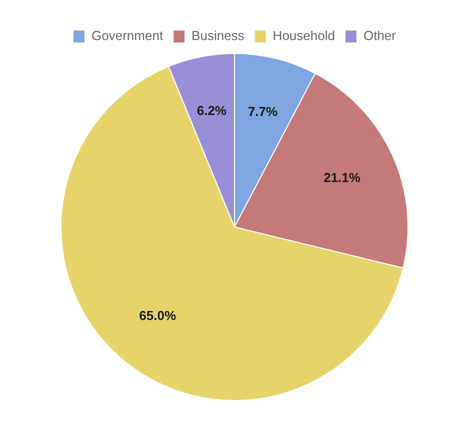  What do you see at coordinates (211, 110) in the screenshot?
I see `data-label: 6.2%` at bounding box center [211, 110].